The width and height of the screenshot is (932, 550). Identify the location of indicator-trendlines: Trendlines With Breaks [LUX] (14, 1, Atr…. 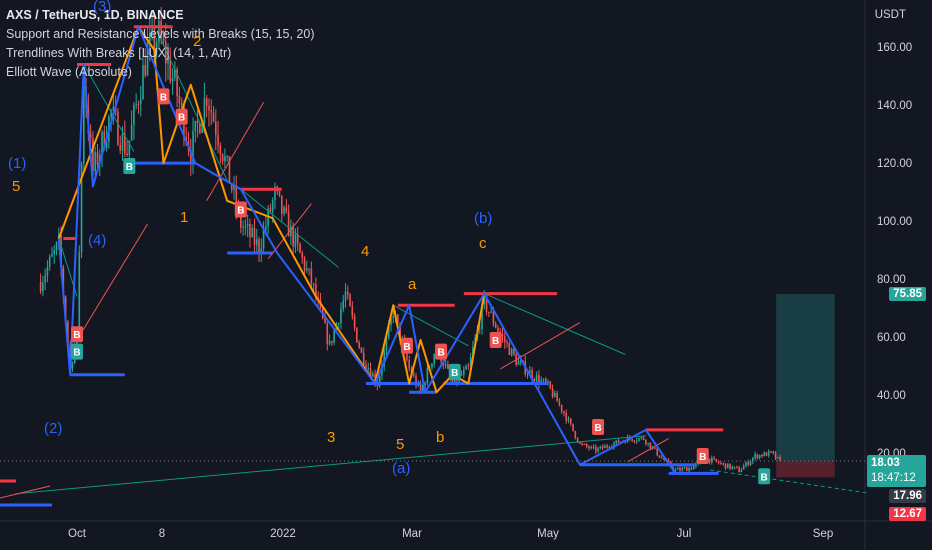
(119, 53).